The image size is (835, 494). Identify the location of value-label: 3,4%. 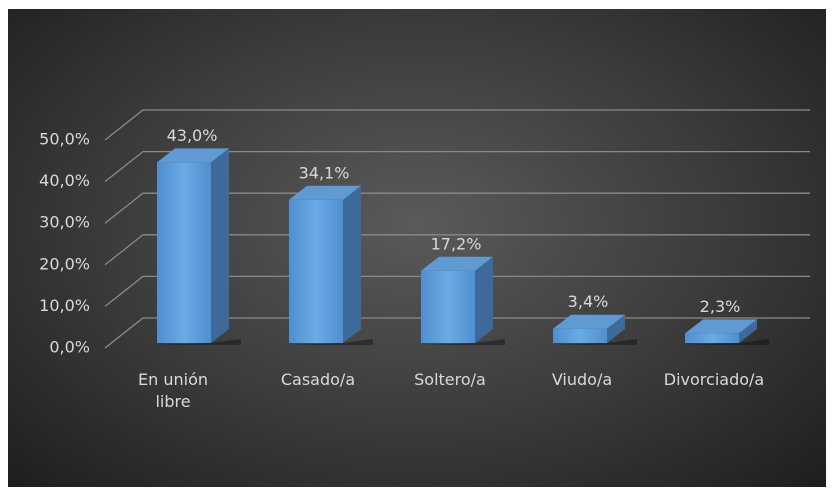
(588, 301).